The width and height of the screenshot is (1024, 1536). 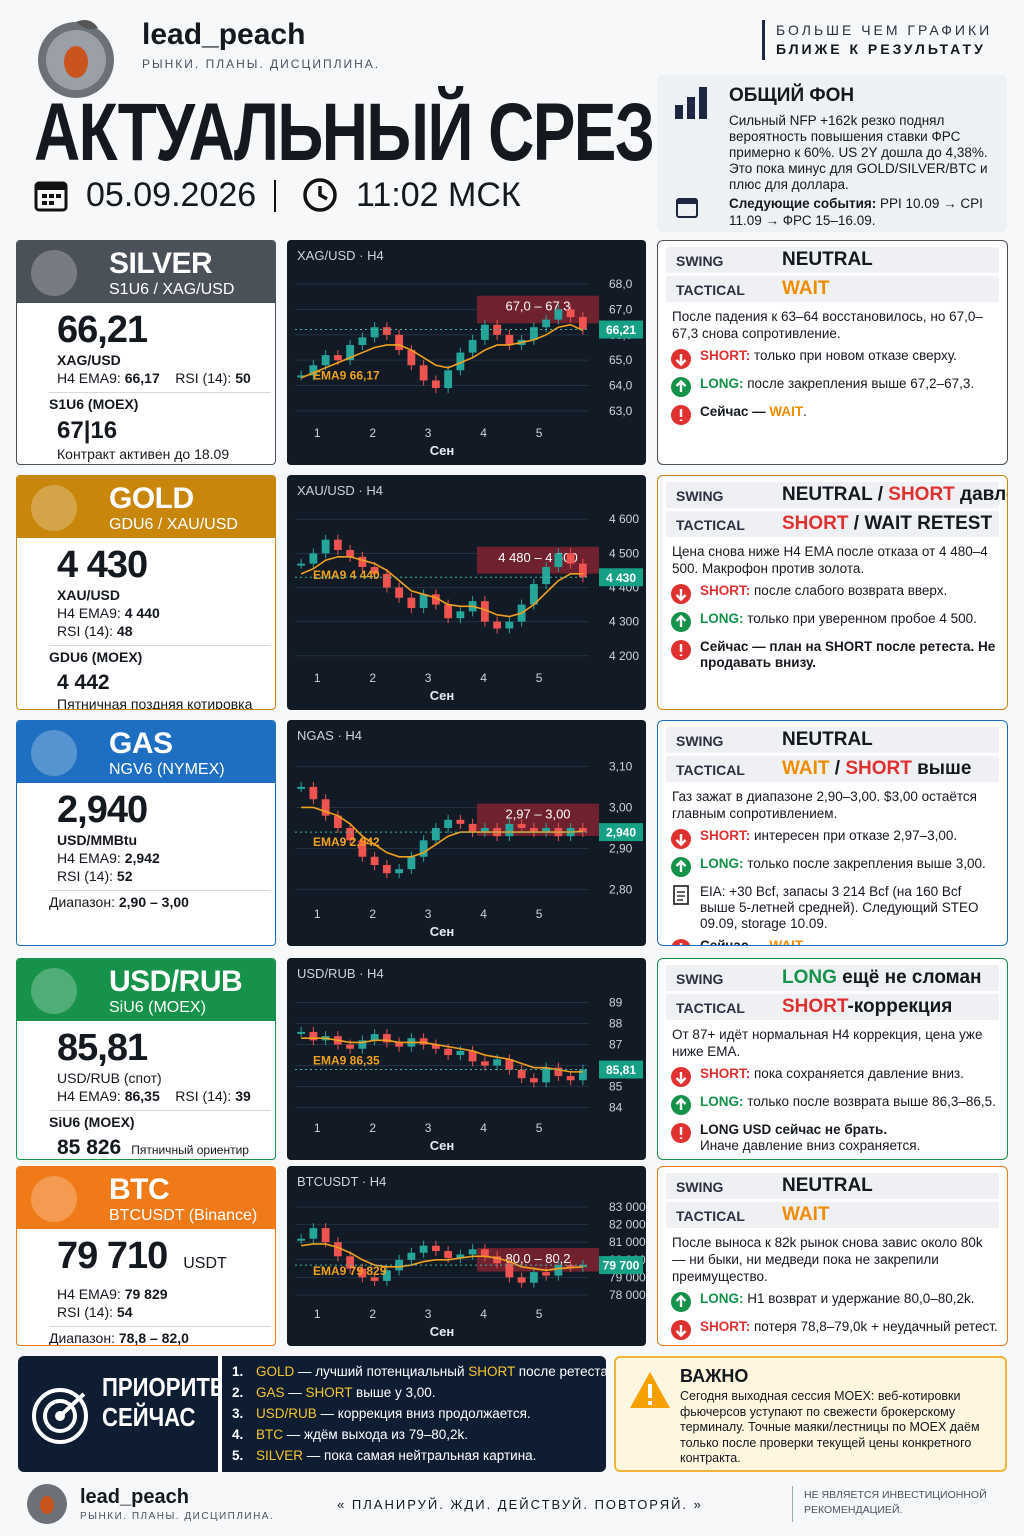 I want to click on ema-label: EMA9 79 829, so click(x=350, y=1271).